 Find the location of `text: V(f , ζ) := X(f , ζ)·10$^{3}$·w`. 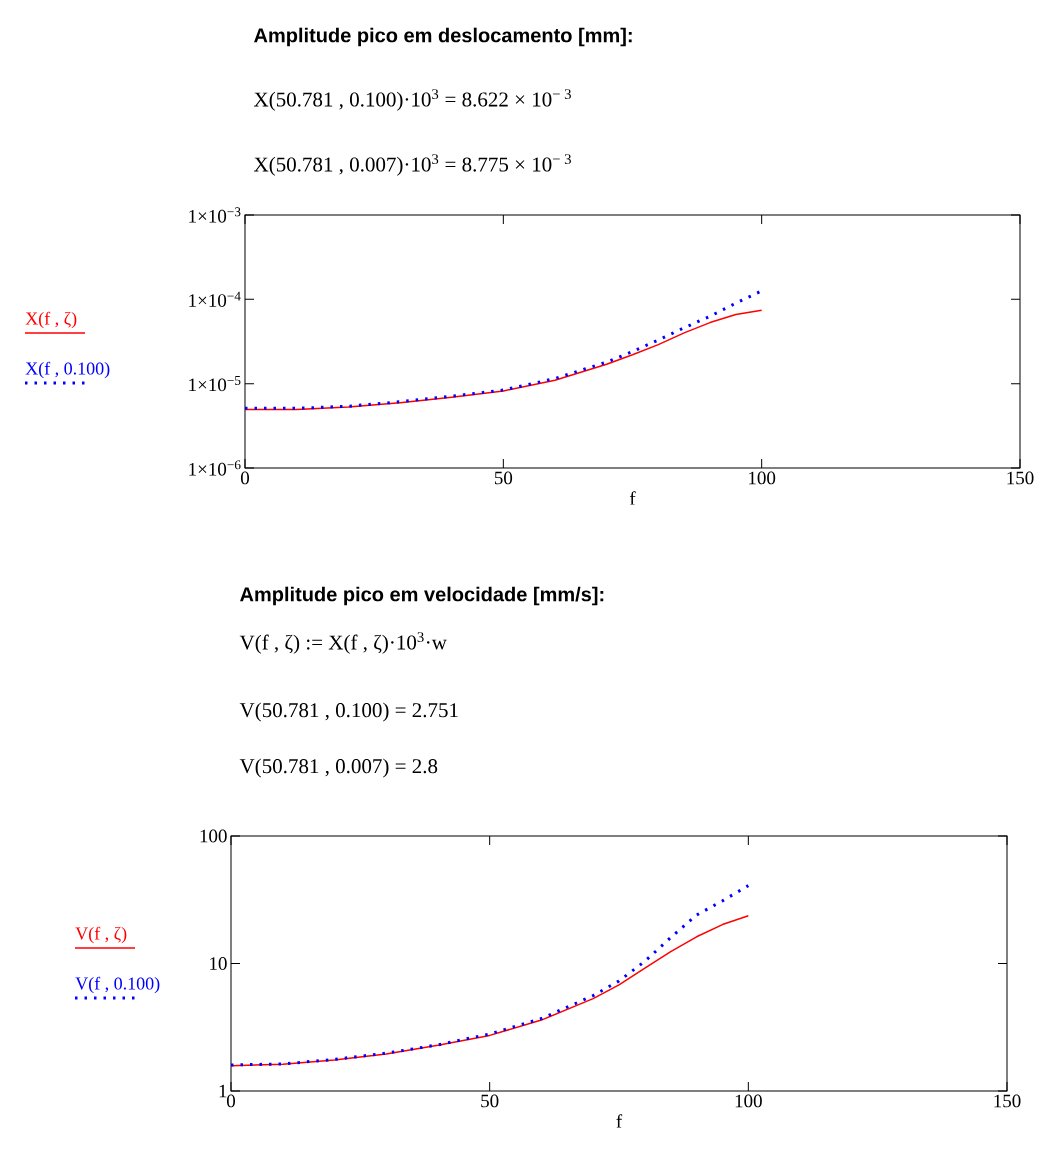

text: V(f , ζ) := X(f , ζ)·10$^{3}$·w is located at coordinates (343, 643).